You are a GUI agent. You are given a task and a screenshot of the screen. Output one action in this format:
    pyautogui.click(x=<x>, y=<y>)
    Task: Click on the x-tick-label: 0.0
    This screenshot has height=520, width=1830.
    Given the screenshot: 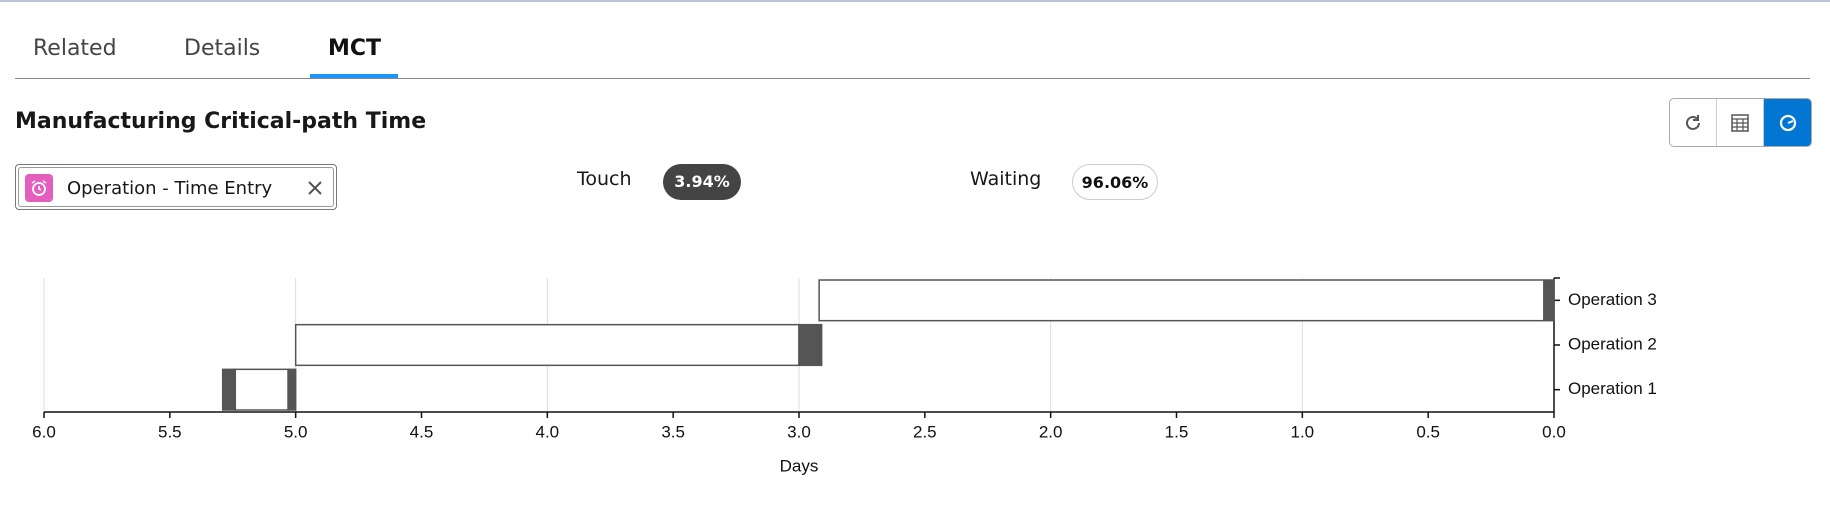 What is the action you would take?
    pyautogui.click(x=1554, y=431)
    